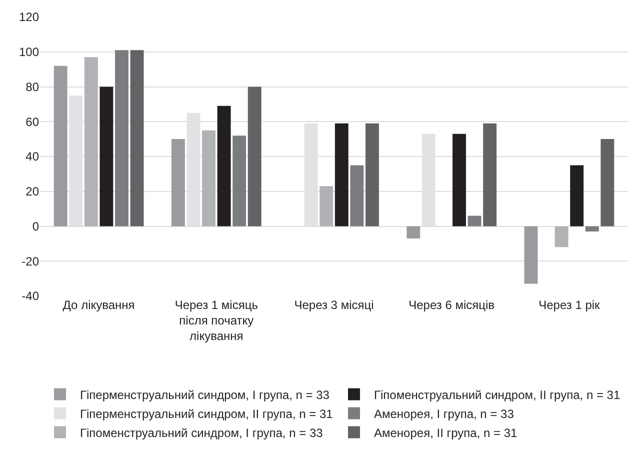  I want to click on x-tick-label: Через 1 рік, so click(569, 305).